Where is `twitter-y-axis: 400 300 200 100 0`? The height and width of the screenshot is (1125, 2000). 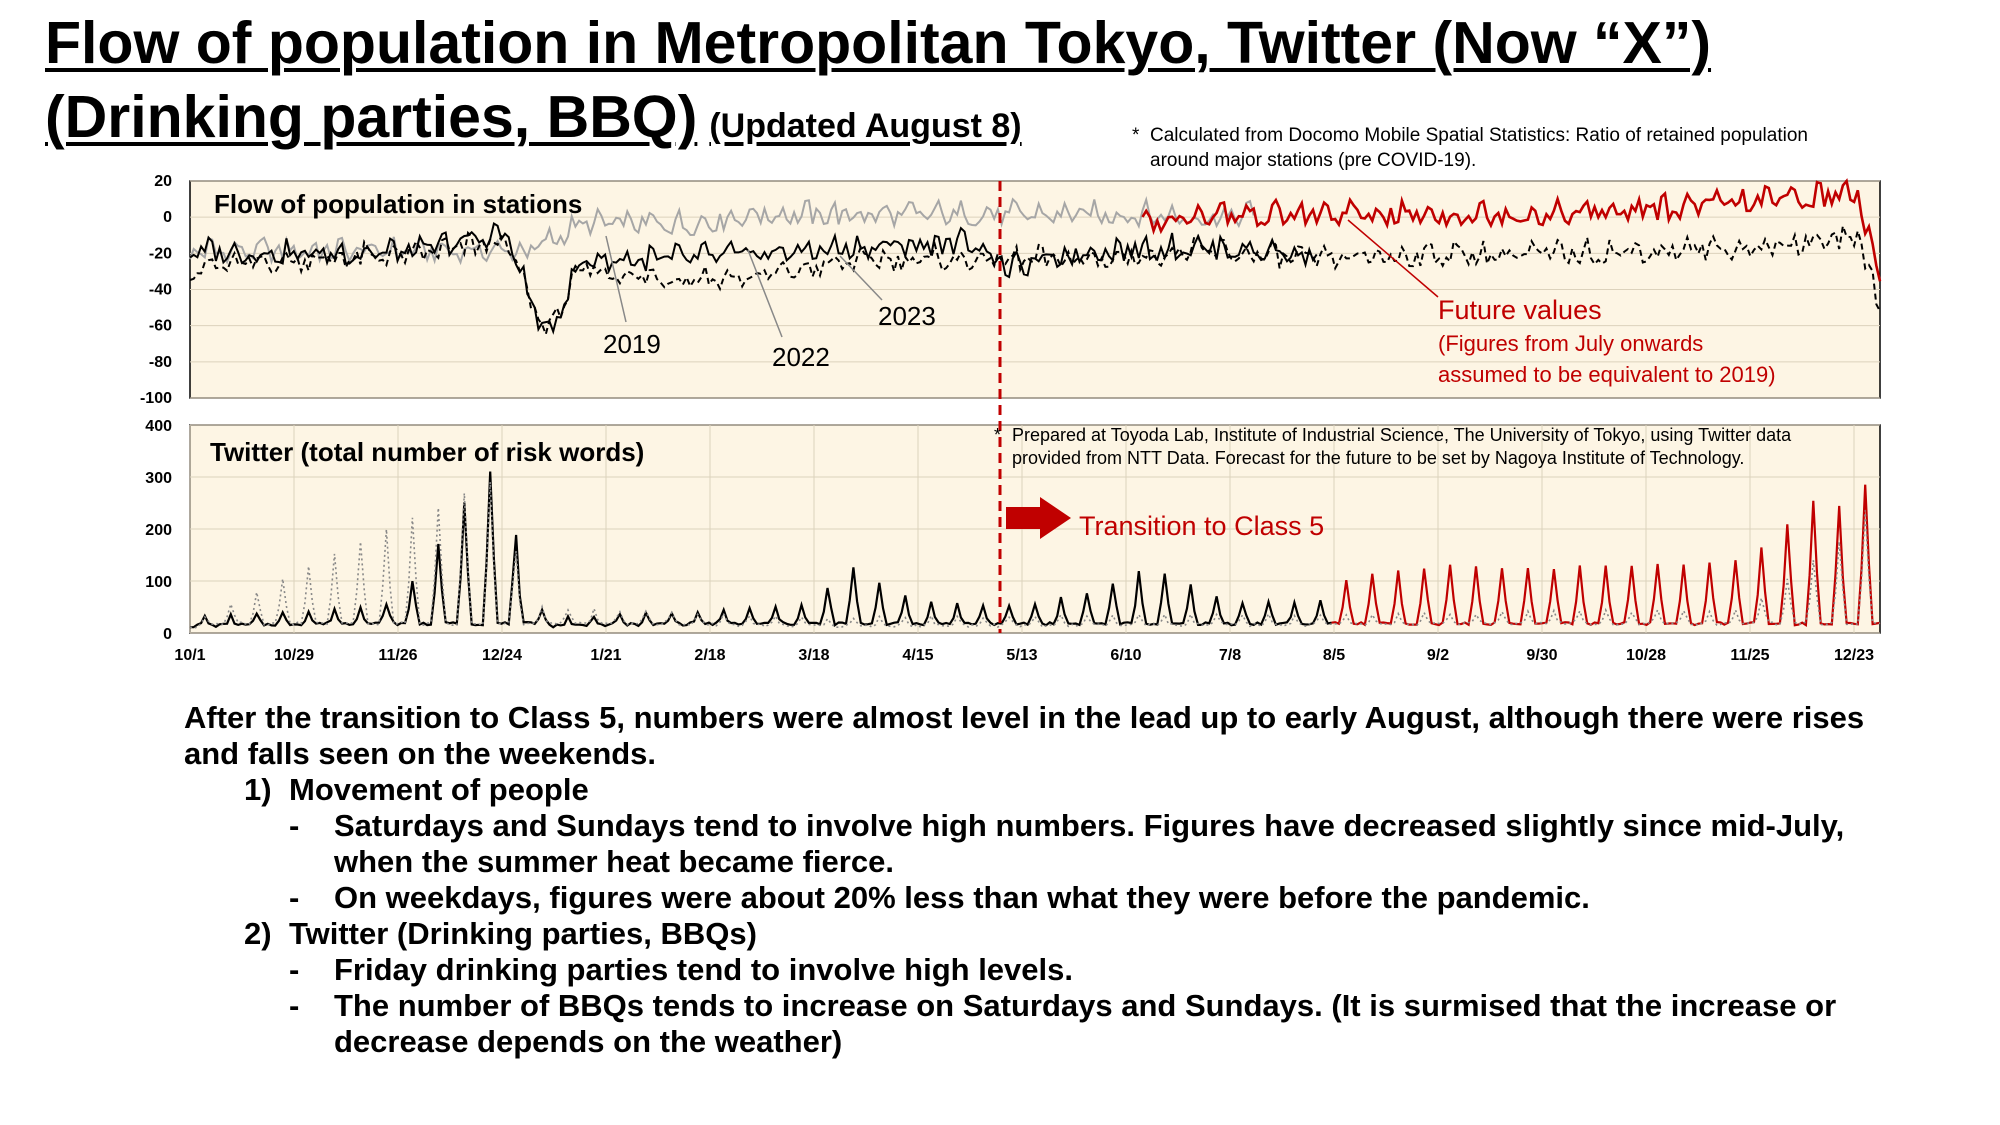
twitter-y-axis: 400 300 200 100 0 is located at coordinates (158, 530).